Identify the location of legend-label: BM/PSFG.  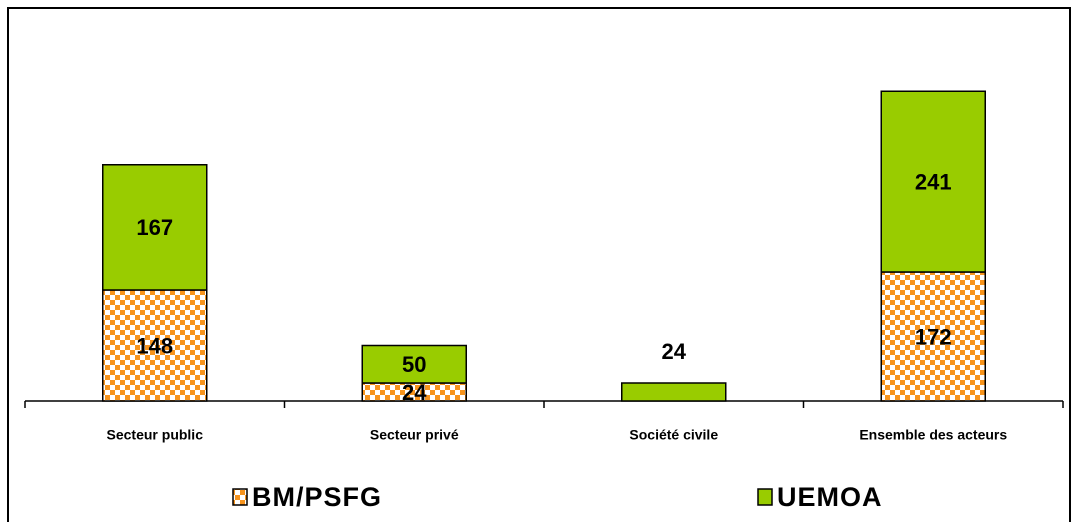
(317, 497).